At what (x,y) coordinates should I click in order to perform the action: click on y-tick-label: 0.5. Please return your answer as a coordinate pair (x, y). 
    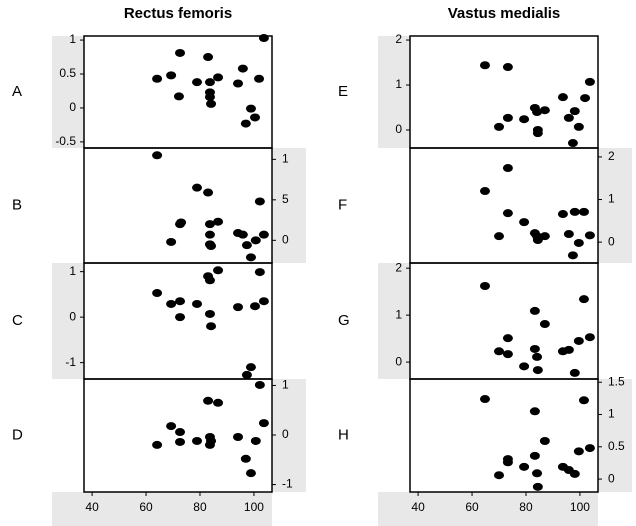
    Looking at the image, I should click on (616, 446).